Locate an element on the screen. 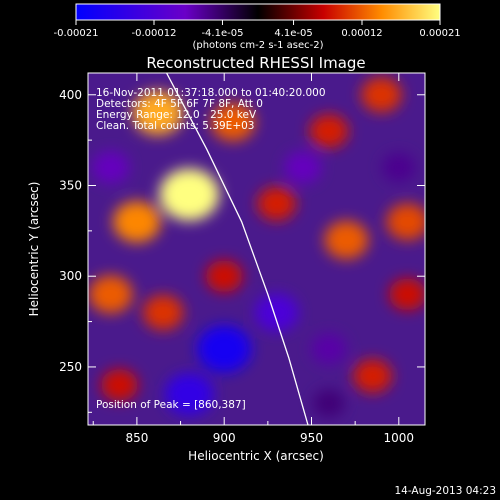 The image size is (500, 500). annotation-line: 16-Nov-2011 01:37:18.000 to 01:40:20.000 is located at coordinates (211, 93).